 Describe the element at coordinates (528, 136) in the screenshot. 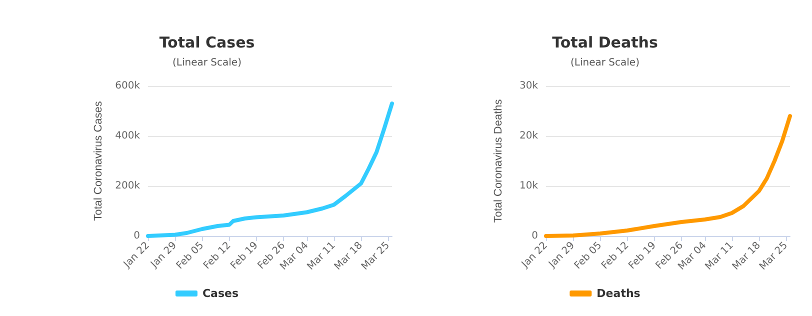

I see `y-tick-label: 20k` at that location.